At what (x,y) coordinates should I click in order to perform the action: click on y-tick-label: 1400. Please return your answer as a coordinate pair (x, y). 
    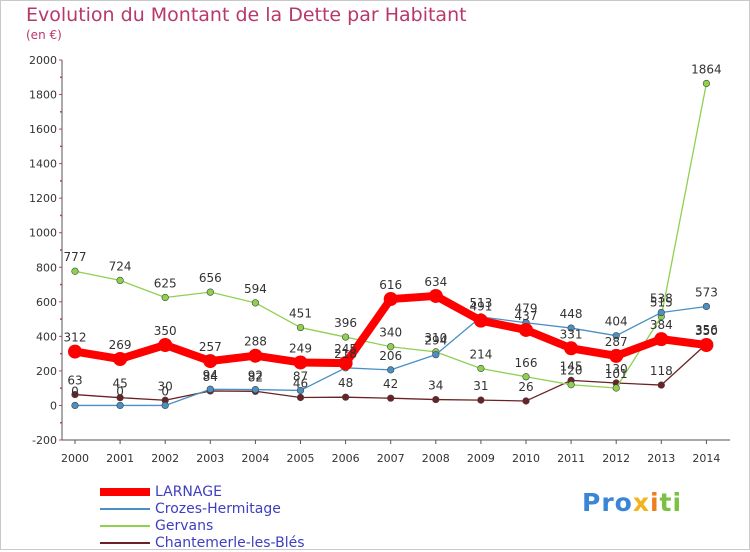
    Looking at the image, I should click on (43, 164).